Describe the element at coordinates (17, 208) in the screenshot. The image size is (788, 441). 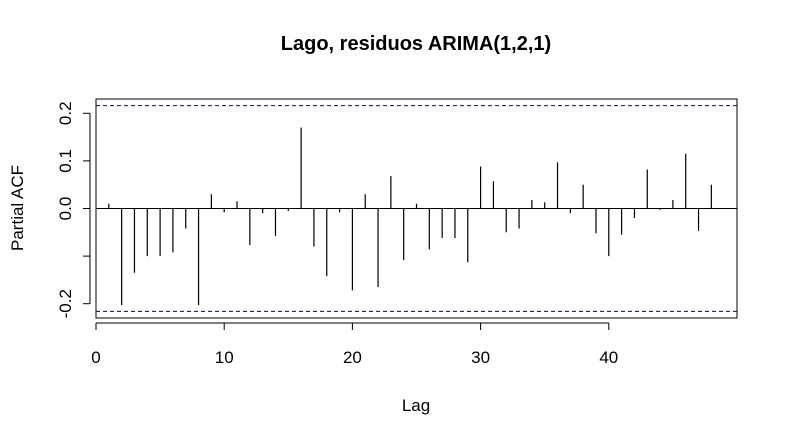
I see `y-axis-label: Partial ACF` at that location.